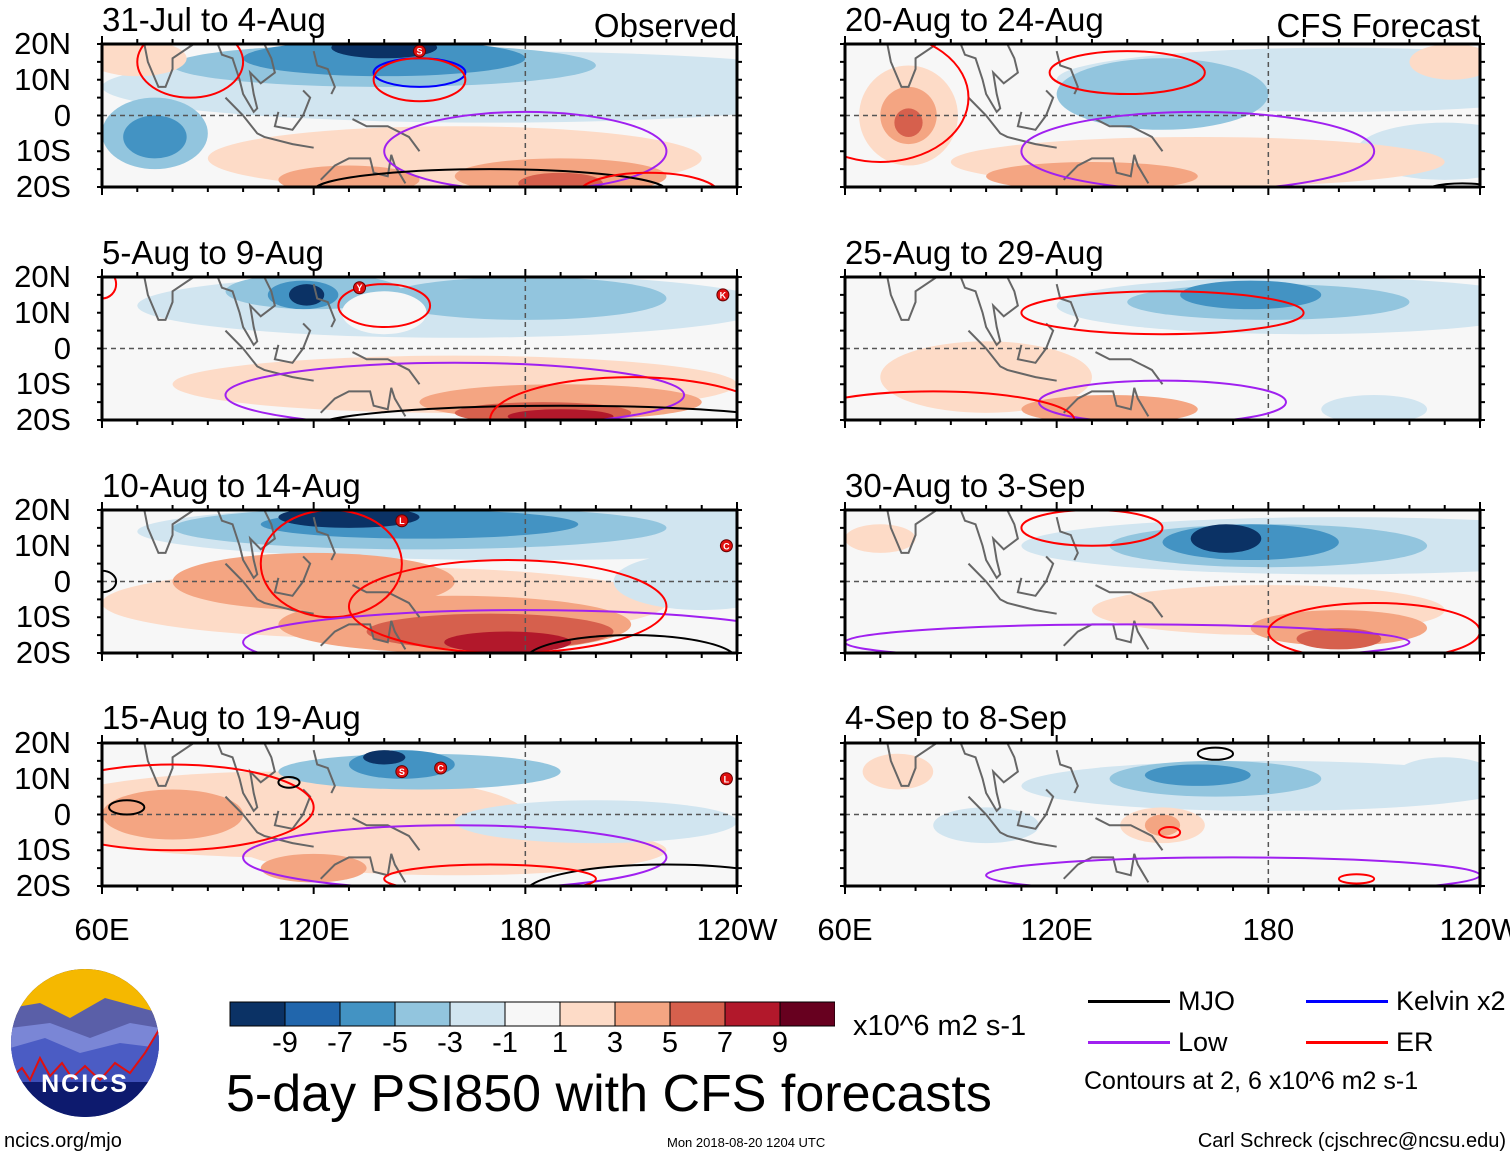 This screenshot has height=1158, width=1510. Describe the element at coordinates (956, 717) in the screenshot. I see `panel-title: 4-Sep to 8-Sep` at that location.